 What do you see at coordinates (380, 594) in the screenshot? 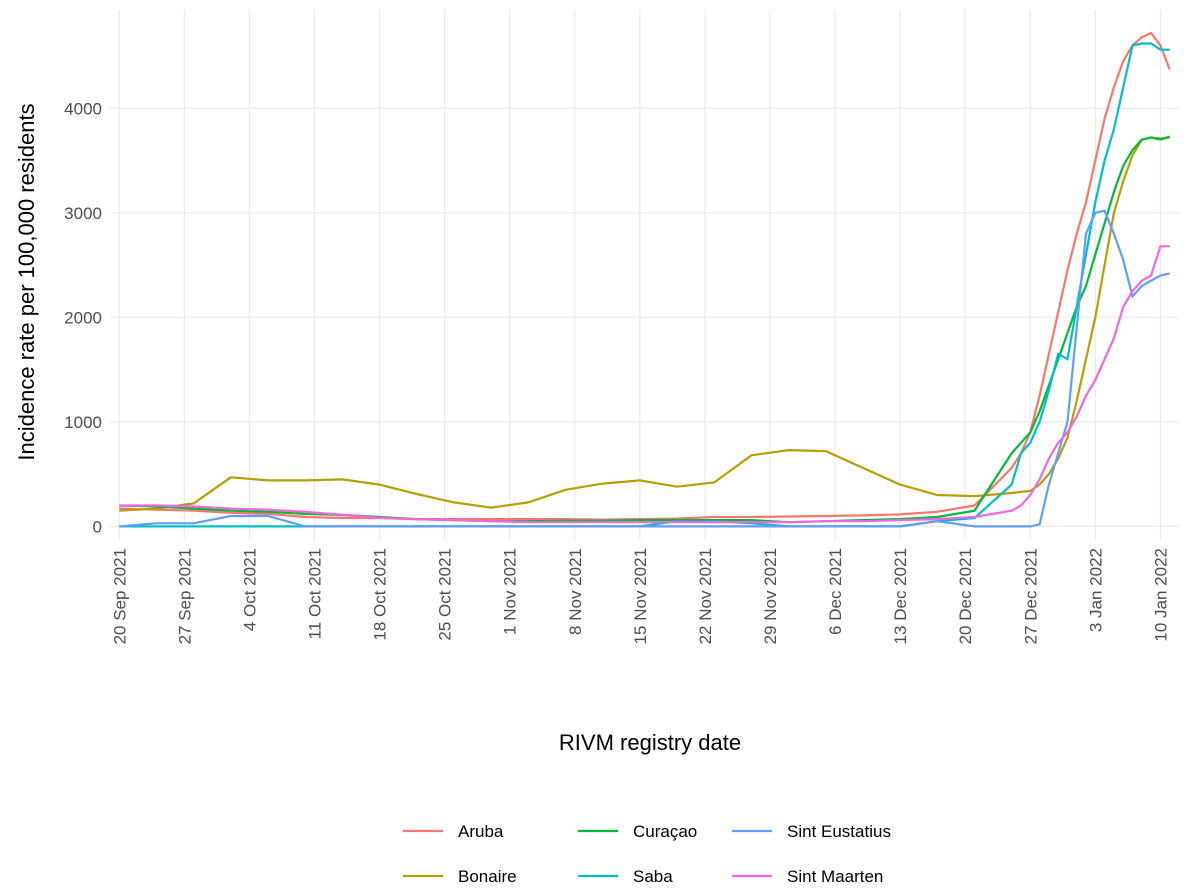
I see `x-tick-label: 18 Oct 2021` at bounding box center [380, 594].